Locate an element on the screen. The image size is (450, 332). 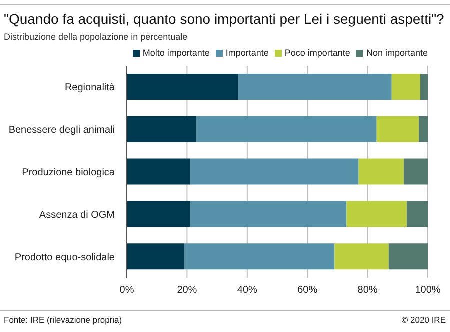
x-tick-label: 100% is located at coordinates (428, 290).